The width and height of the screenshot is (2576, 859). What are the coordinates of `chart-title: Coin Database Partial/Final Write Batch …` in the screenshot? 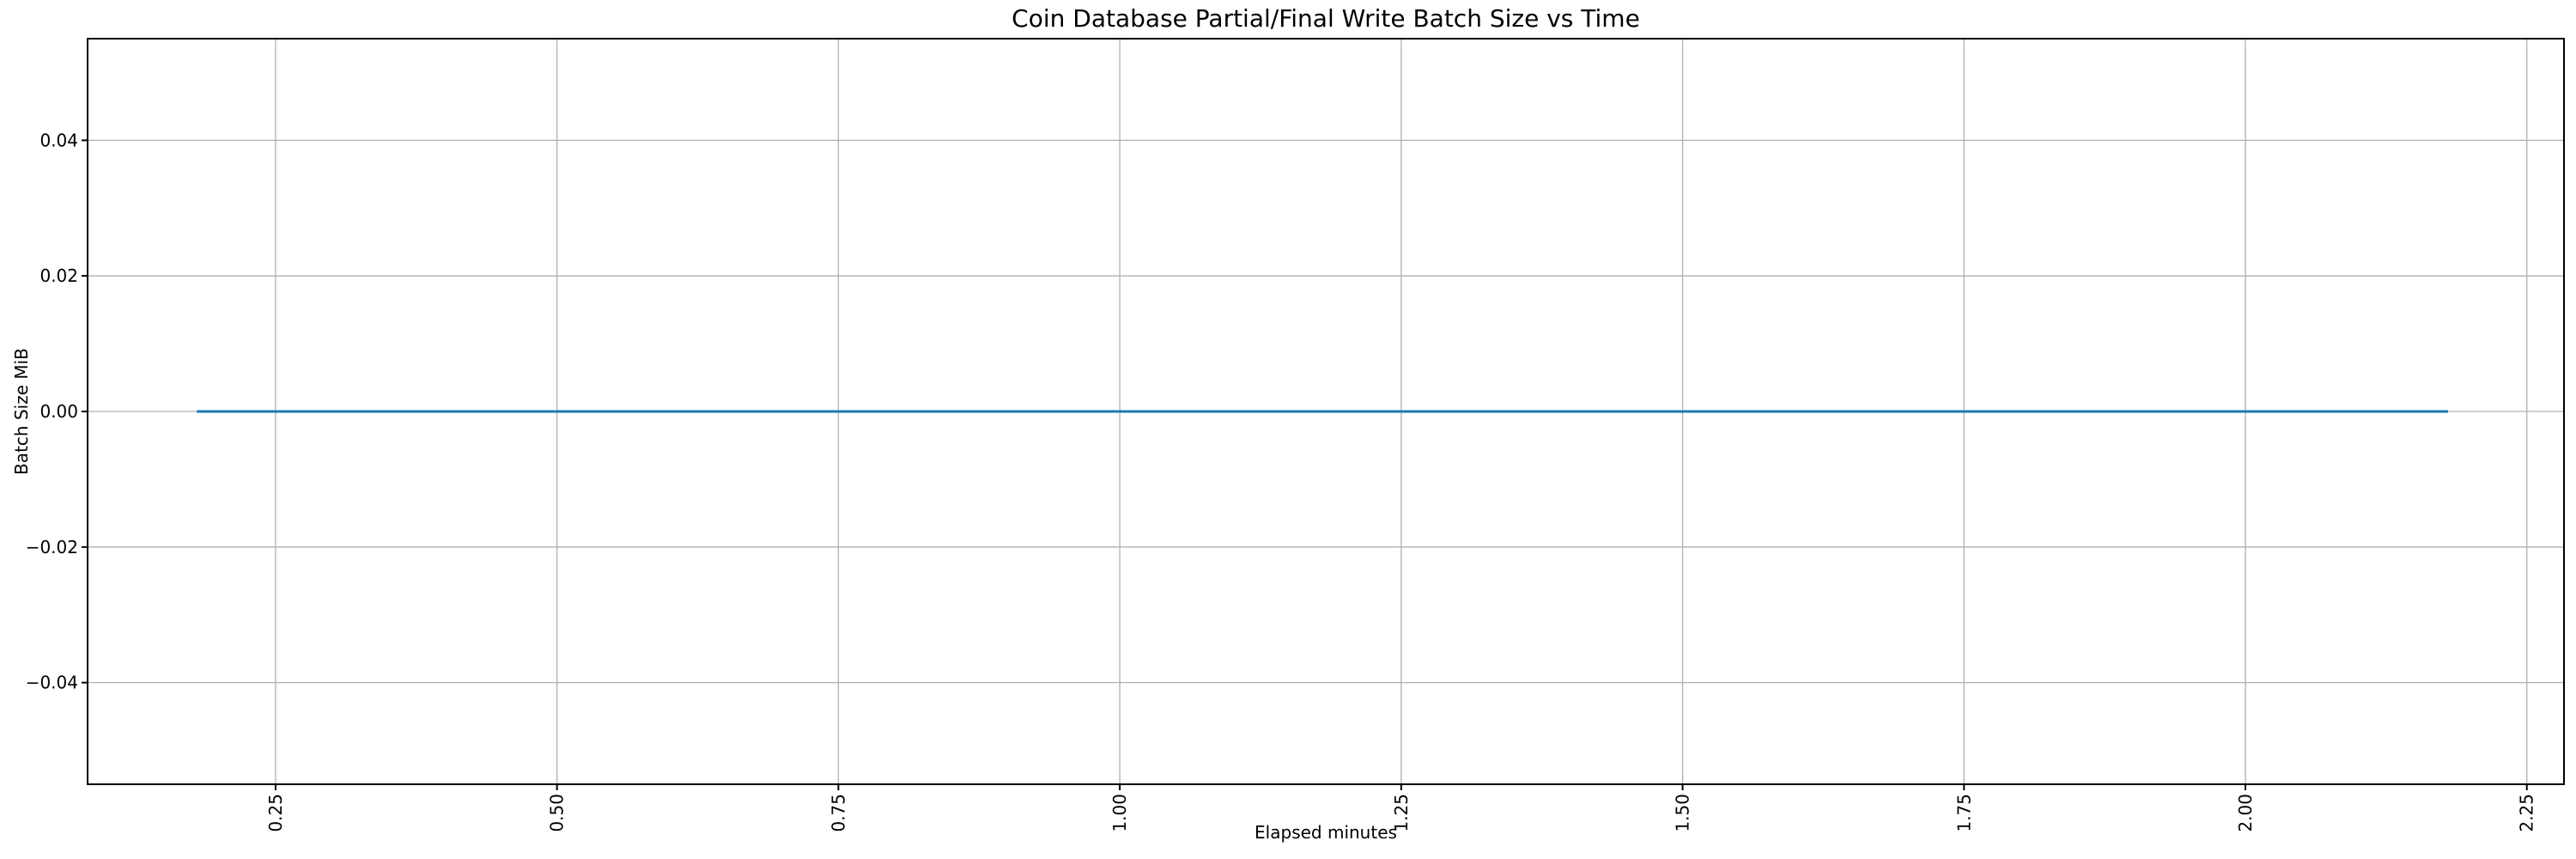 It's located at (1326, 19).